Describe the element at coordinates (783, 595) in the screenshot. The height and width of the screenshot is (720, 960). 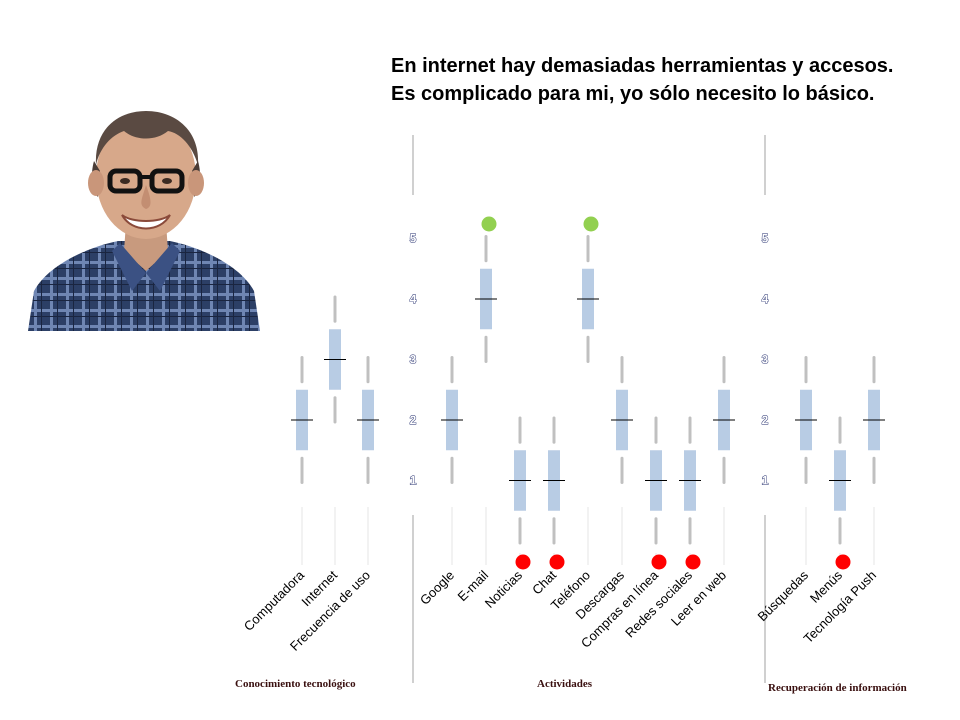
I see `category-label: Búsquedas` at that location.